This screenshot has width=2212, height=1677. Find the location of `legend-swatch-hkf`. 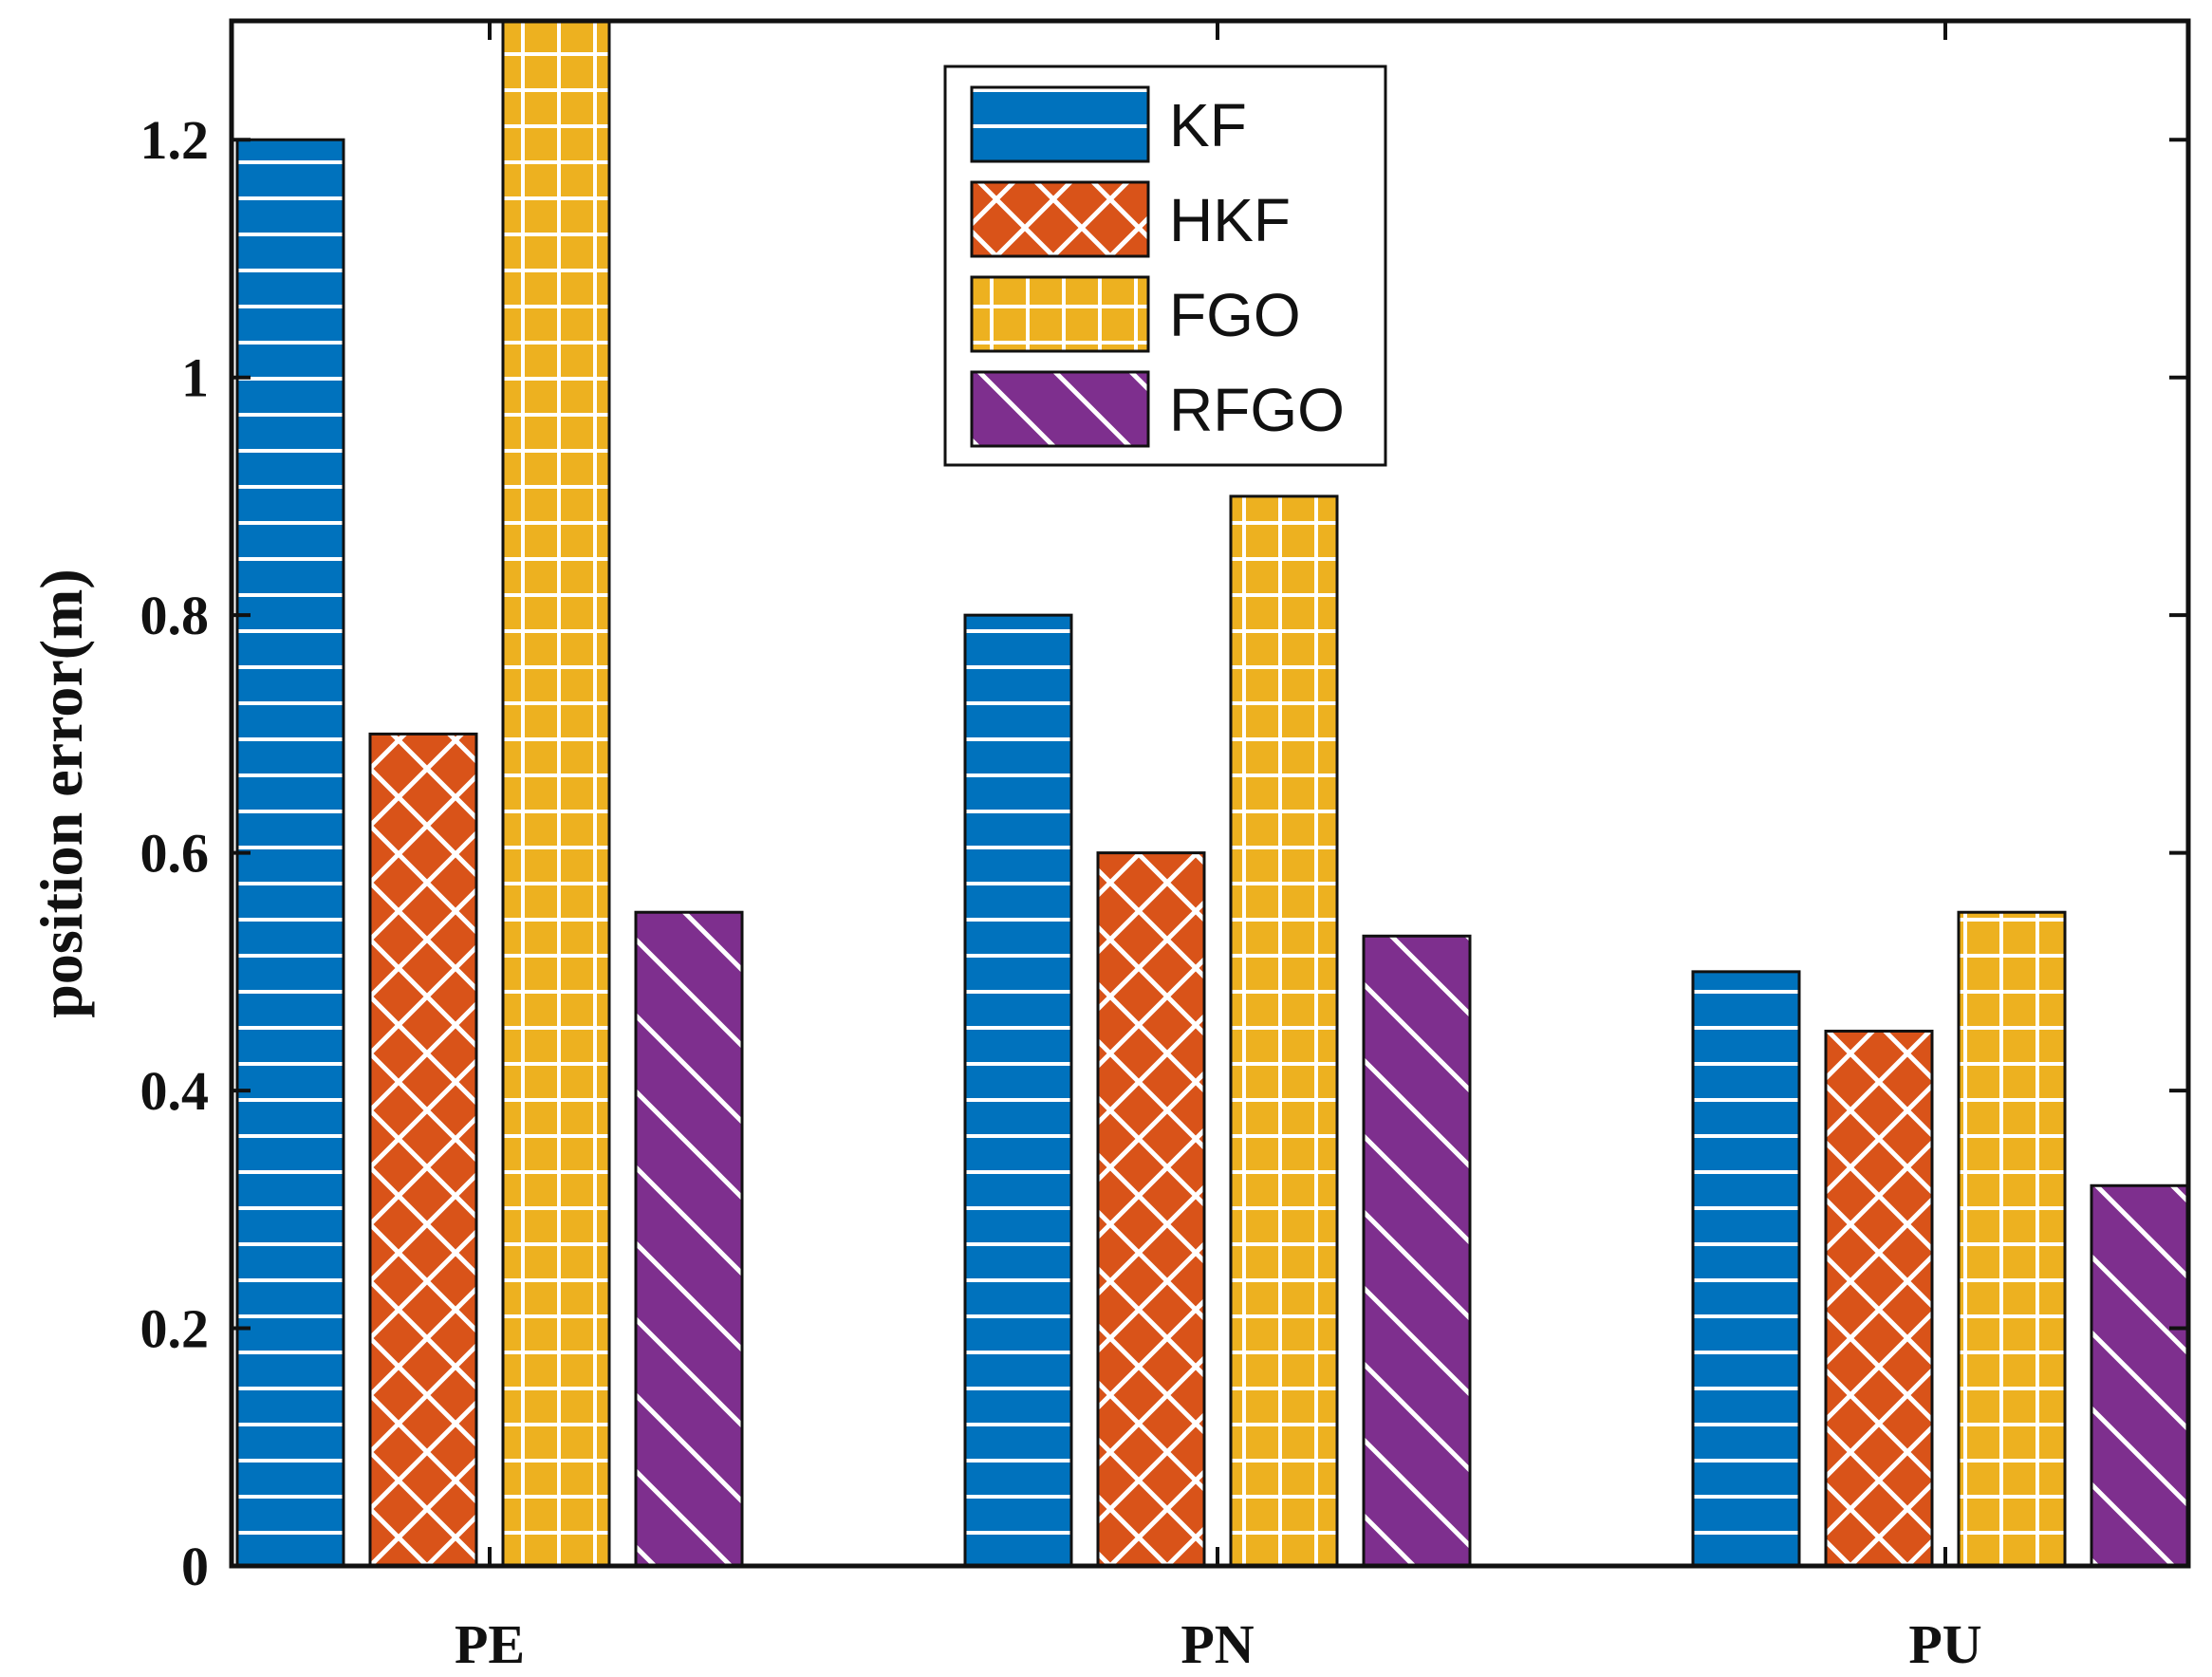

legend-swatch-hkf is located at coordinates (1060, 219).